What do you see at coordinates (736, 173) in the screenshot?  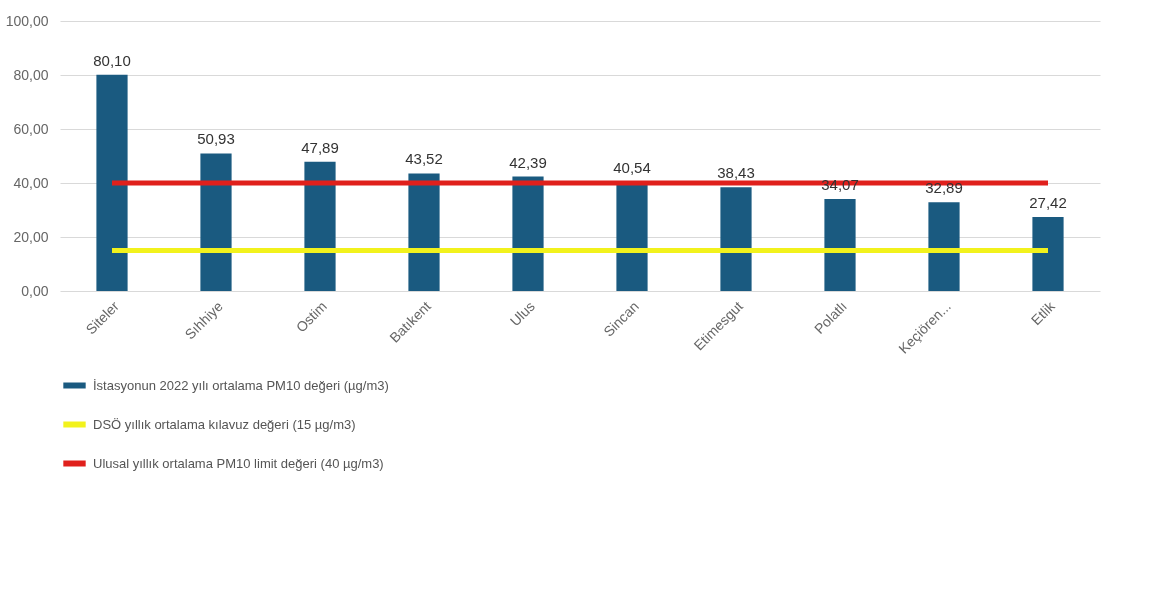 I see `data-label: 38,43` at bounding box center [736, 173].